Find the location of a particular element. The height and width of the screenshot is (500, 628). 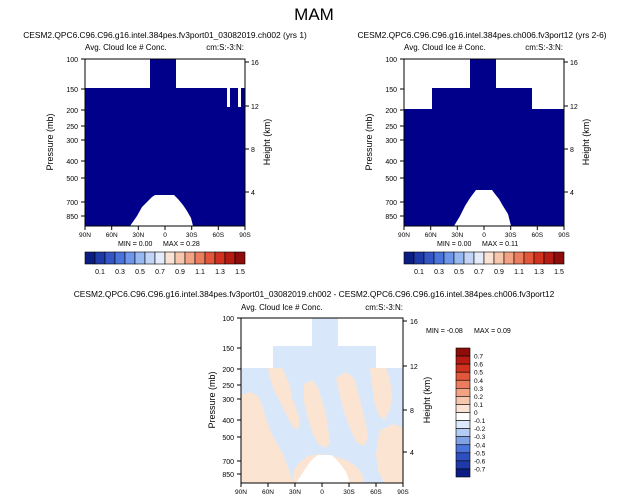

panel-1-xtick-label-30n: 30N is located at coordinates (138, 235).